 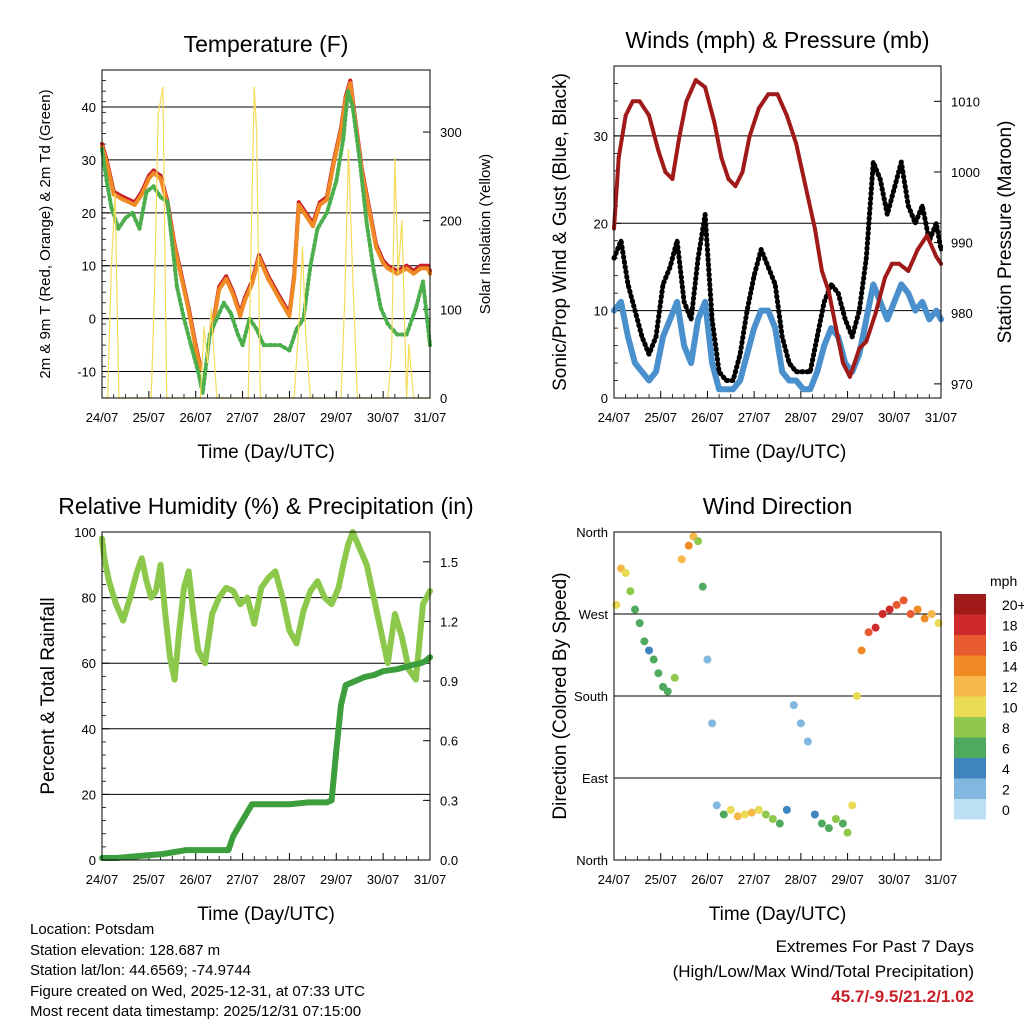 What do you see at coordinates (801, 879) in the screenshot?
I see `x-tick-label: 28/07` at bounding box center [801, 879].